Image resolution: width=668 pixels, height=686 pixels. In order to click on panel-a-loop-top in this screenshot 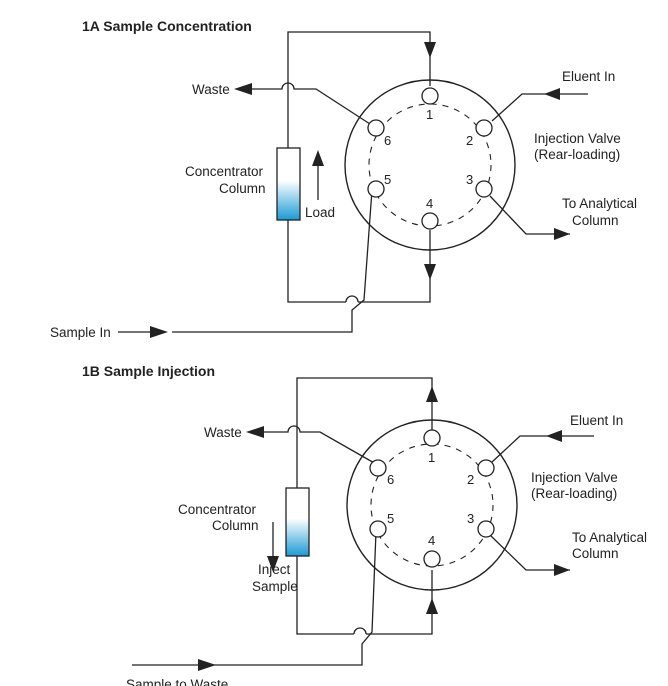, I will do `click(359, 89)`.